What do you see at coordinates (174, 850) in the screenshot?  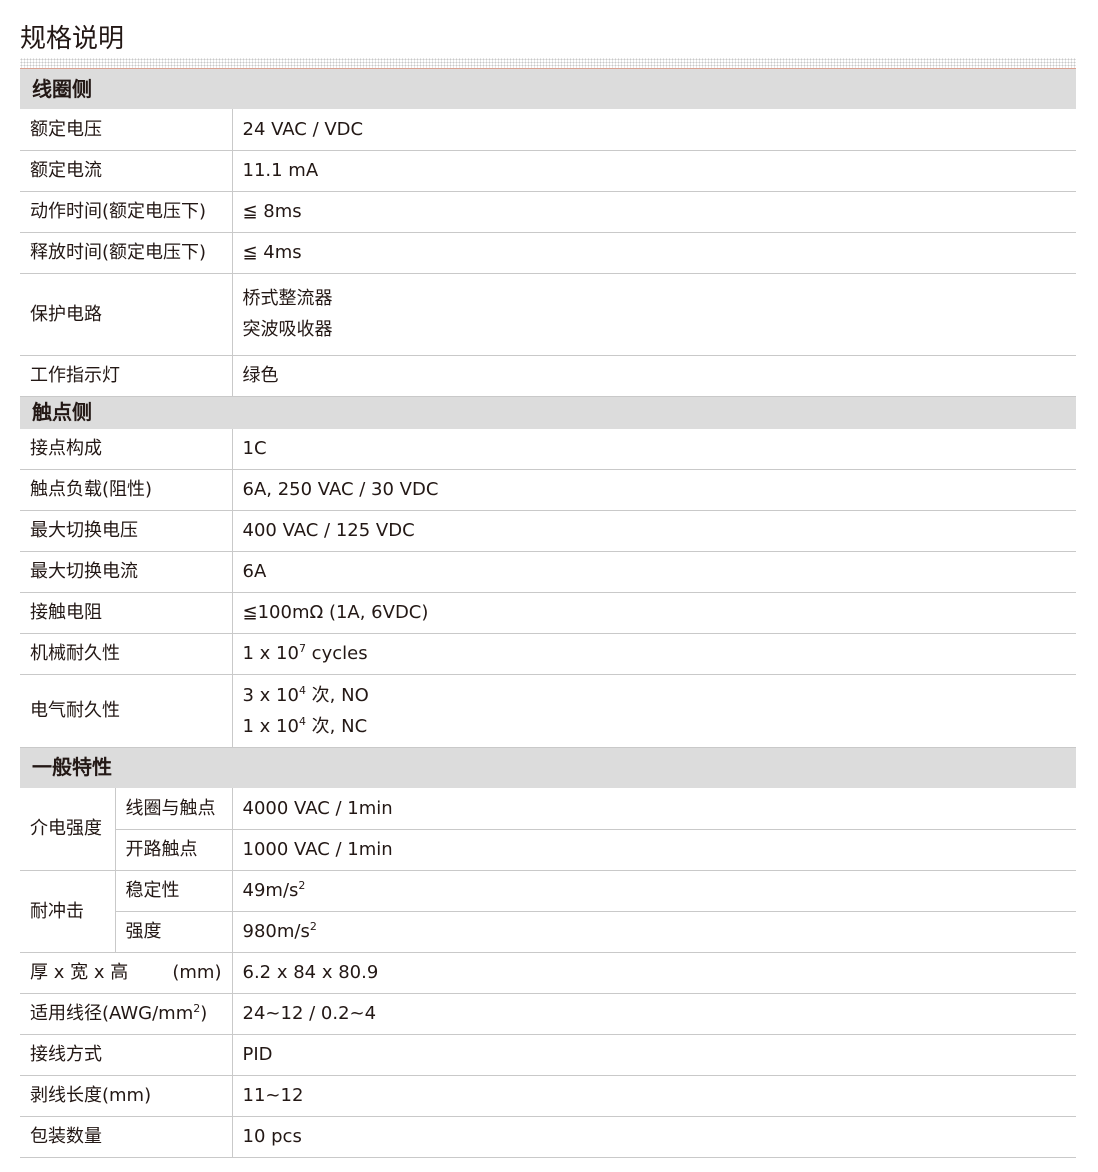 I see `sub-label: 开路触点` at bounding box center [174, 850].